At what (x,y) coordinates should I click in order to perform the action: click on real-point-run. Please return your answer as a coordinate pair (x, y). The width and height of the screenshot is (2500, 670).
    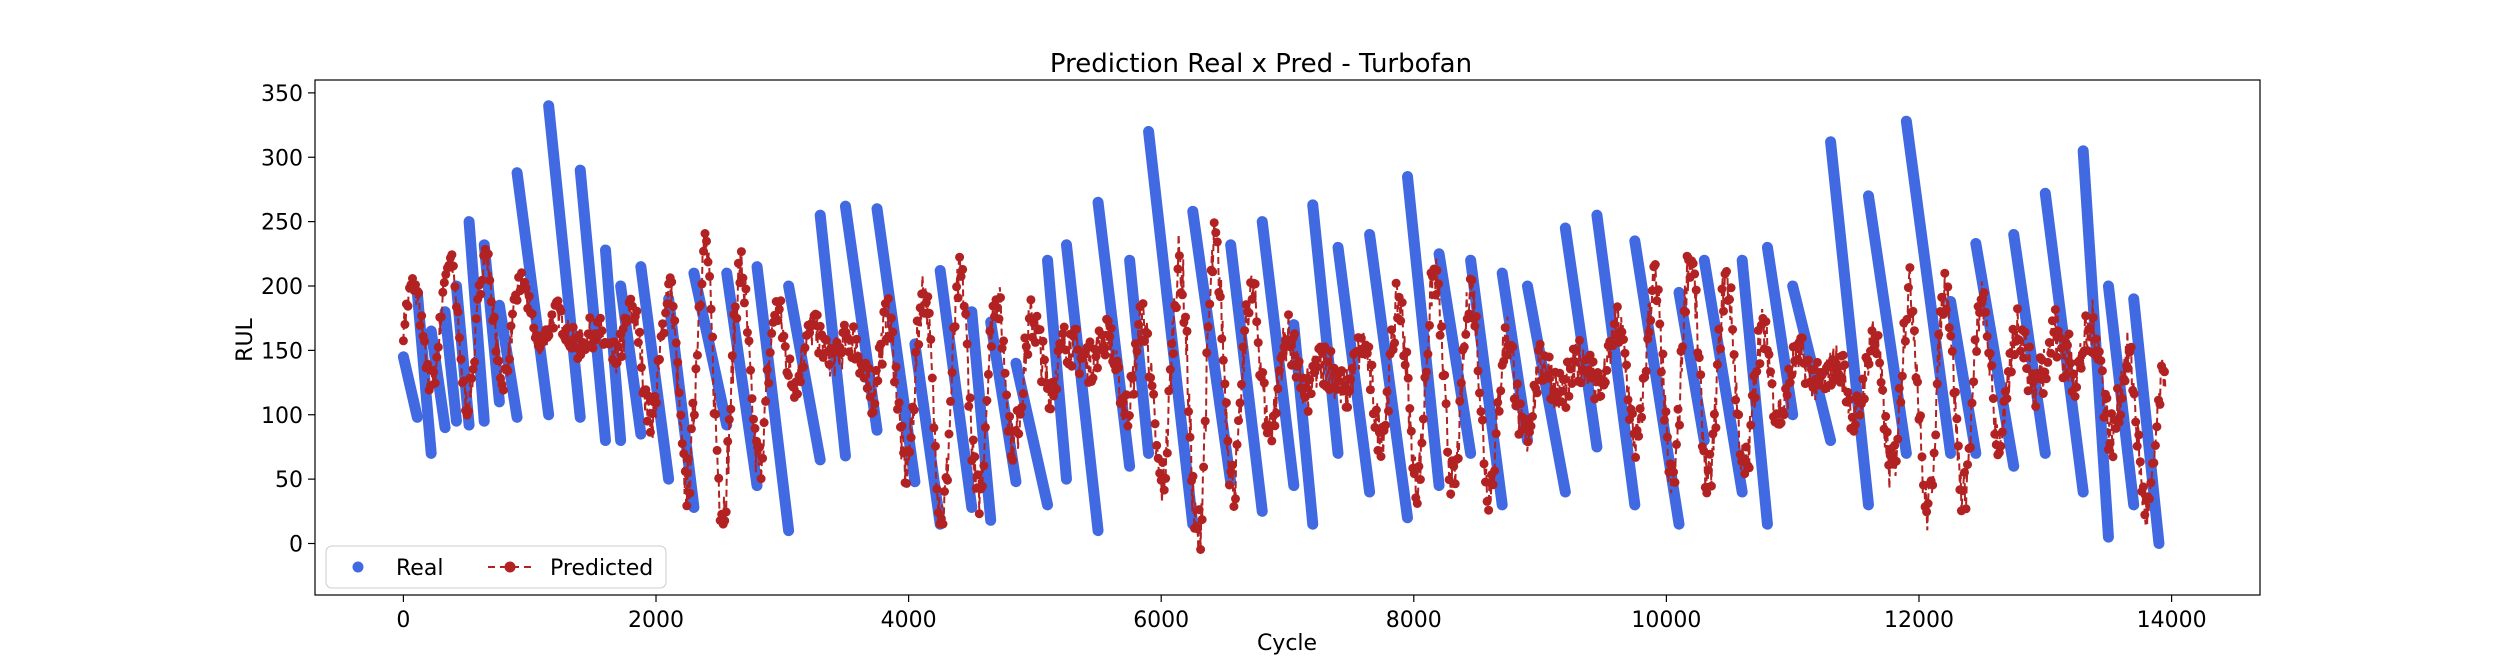
    Looking at the image, I should click on (1082, 388).